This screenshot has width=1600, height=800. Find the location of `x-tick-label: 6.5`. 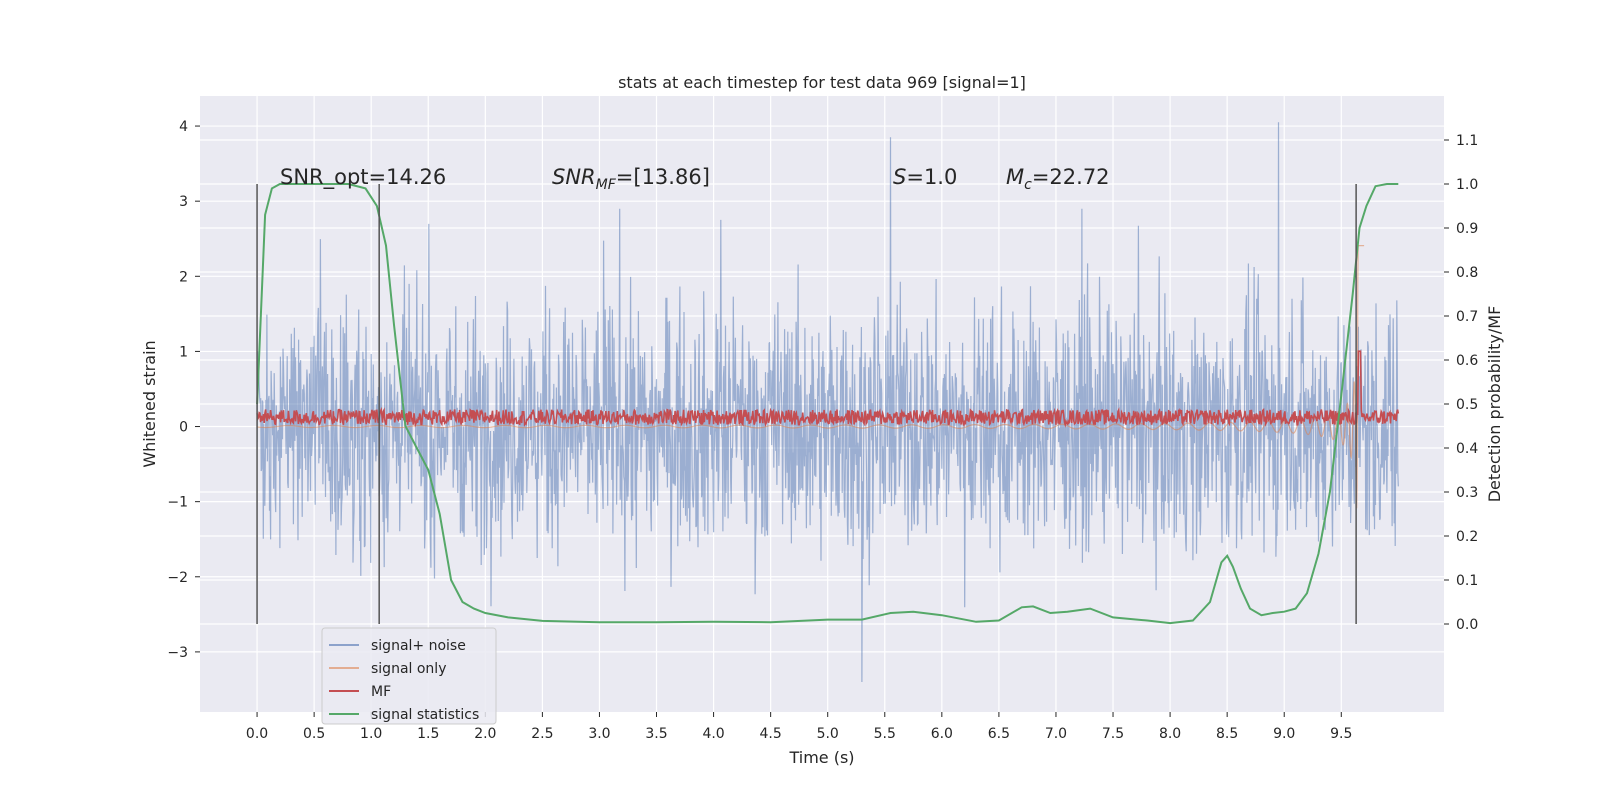

x-tick-label: 6.5 is located at coordinates (999, 734).